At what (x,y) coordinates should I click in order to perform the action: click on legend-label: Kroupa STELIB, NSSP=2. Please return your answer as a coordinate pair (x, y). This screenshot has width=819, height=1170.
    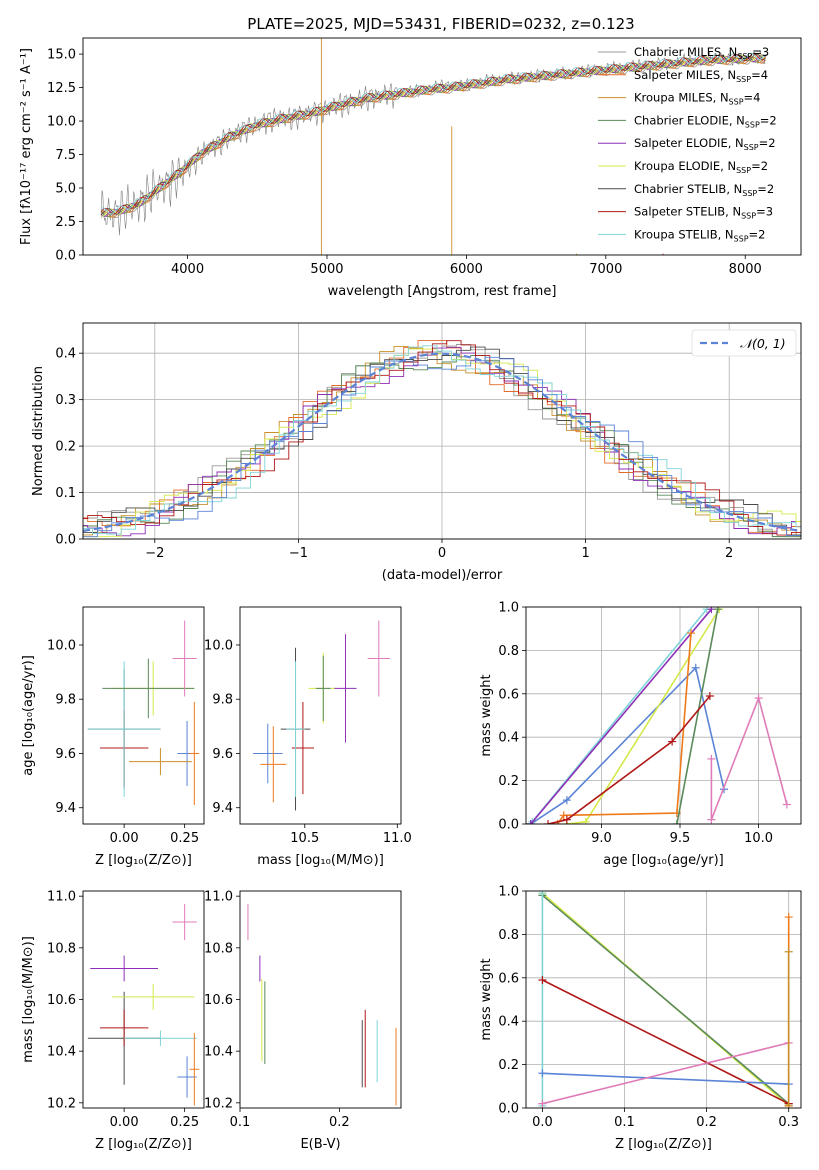
    Looking at the image, I should click on (699, 235).